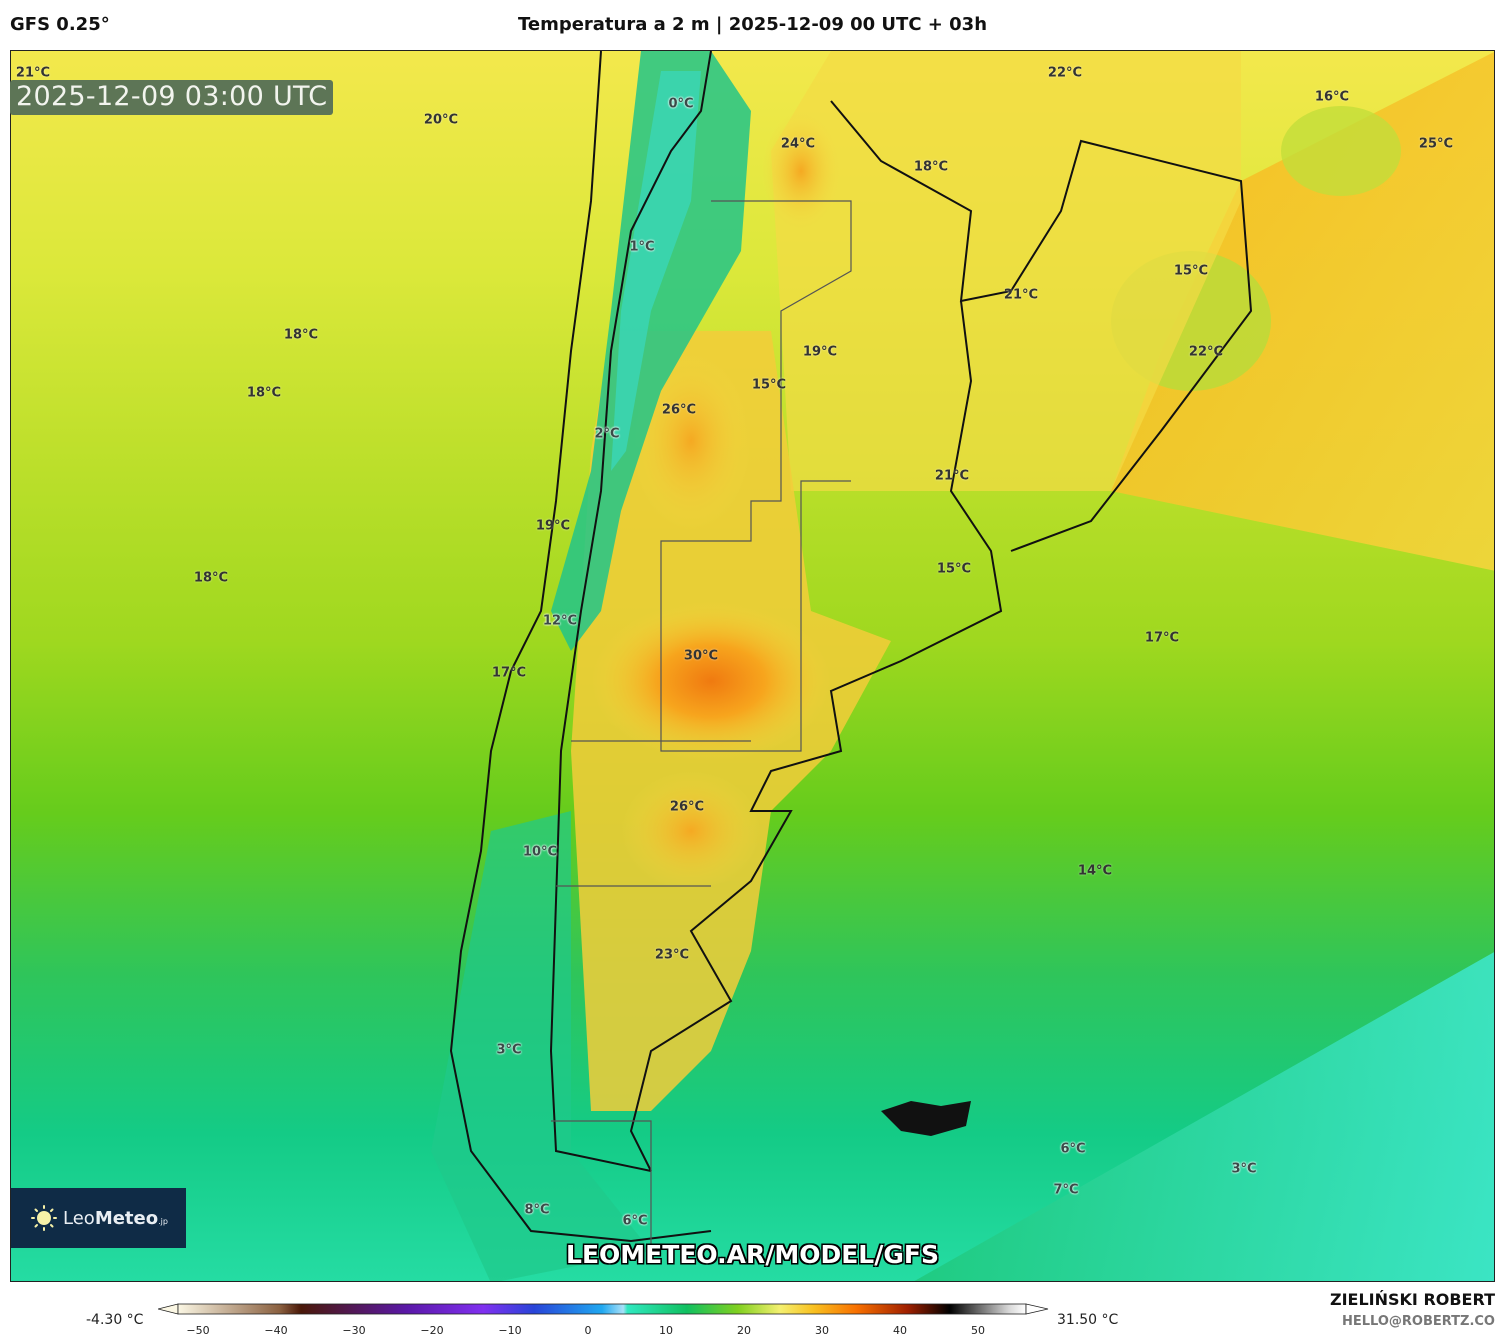  I want to click on valid-time-badge: 2025-12-09 03:00 UTC, so click(172, 97).